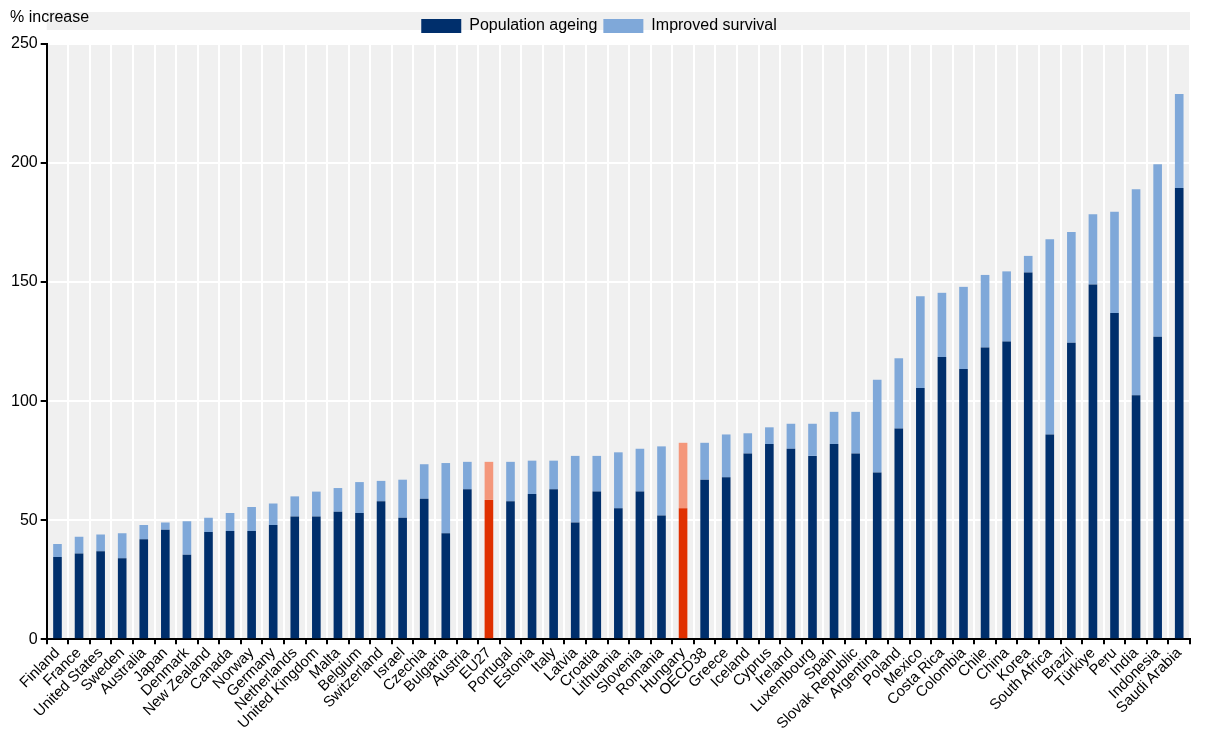 Image resolution: width=1208 pixels, height=742 pixels. I want to click on legend-label: Population ageing, so click(533, 25).